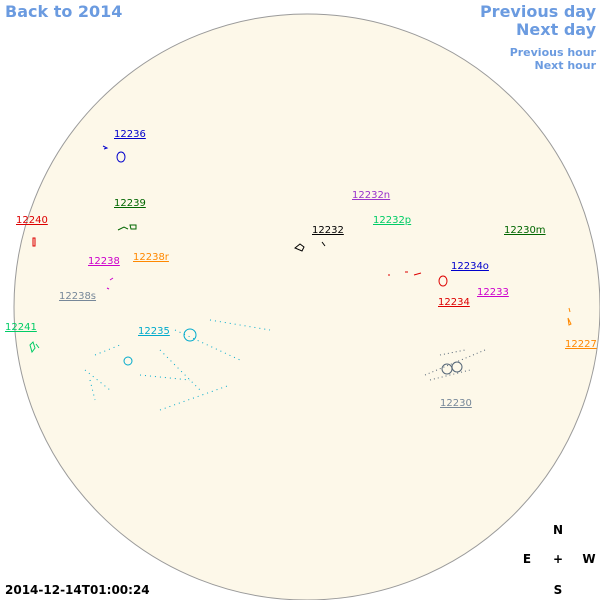 This screenshot has width=600, height=600. I want to click on previous-day-link: Previous day, so click(538, 11).